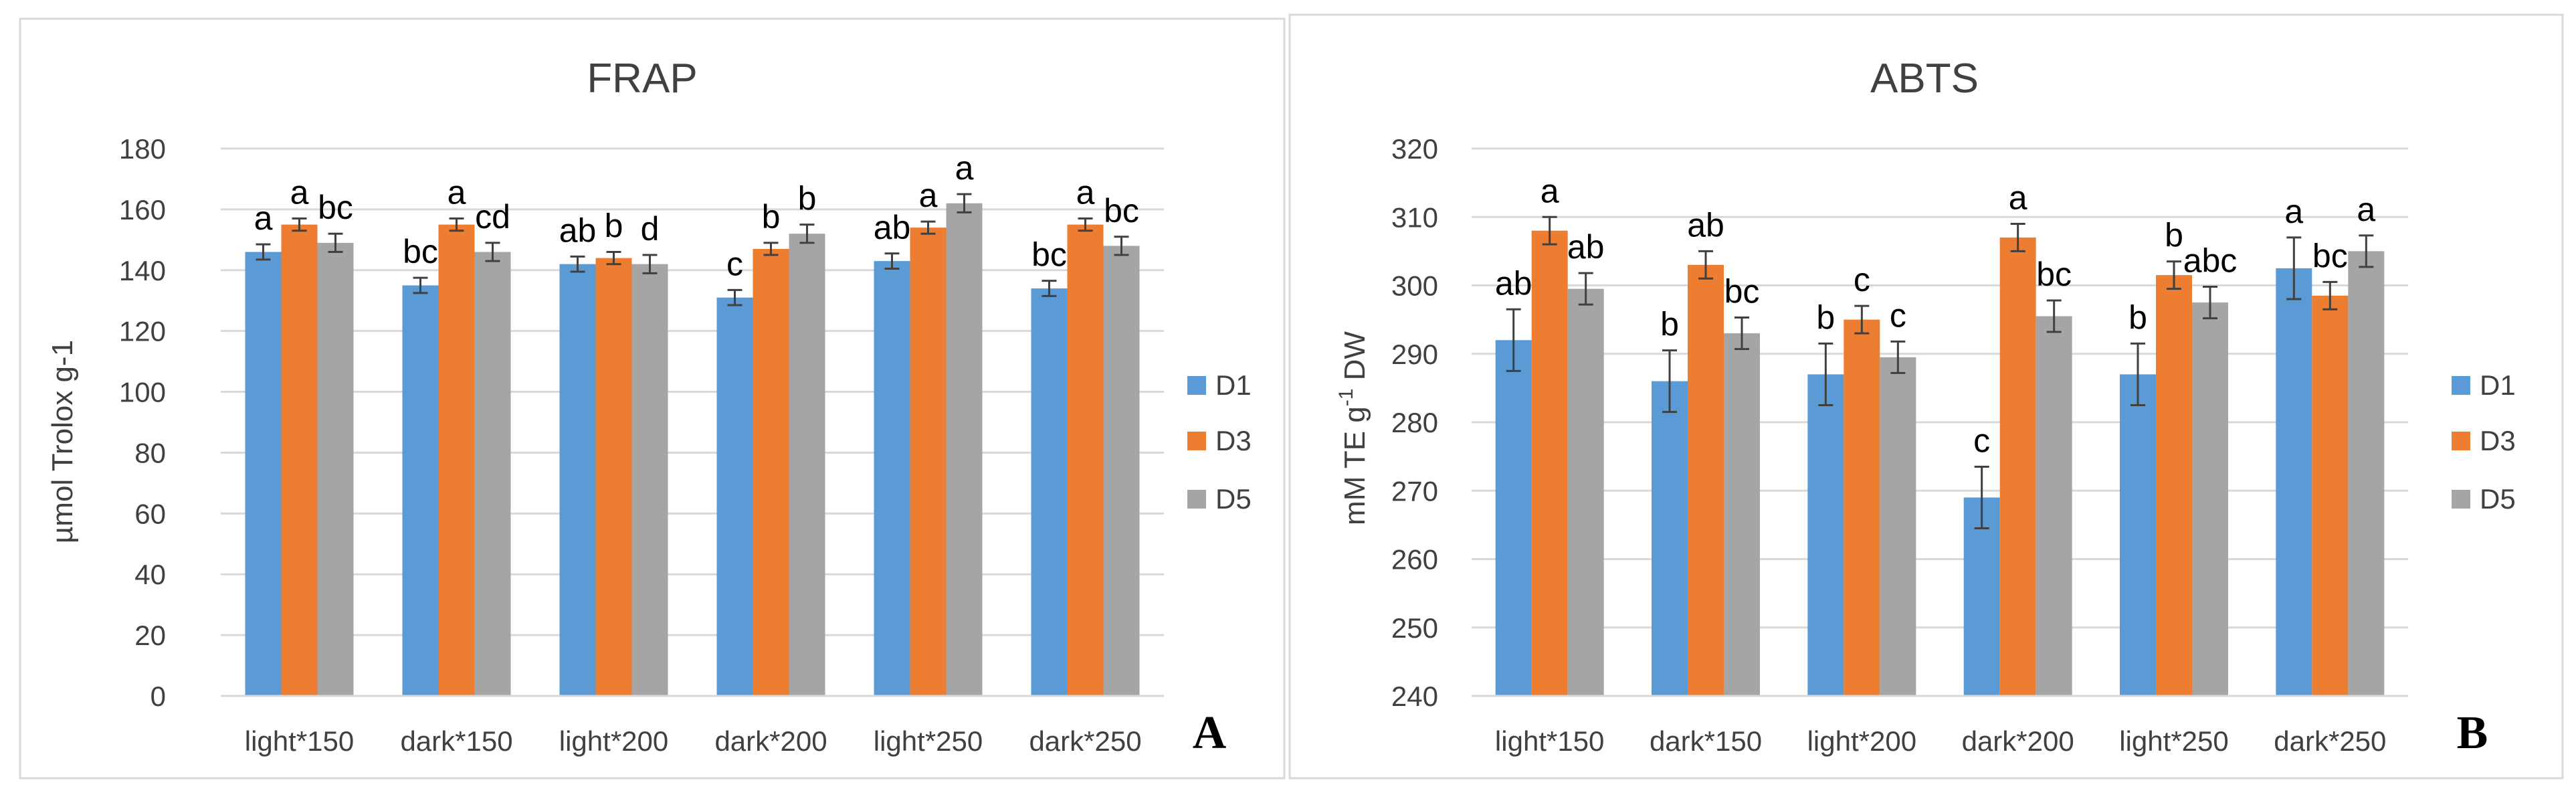  Describe the element at coordinates (1925, 79) in the screenshot. I see `abts-chart-title: ABTS` at that location.